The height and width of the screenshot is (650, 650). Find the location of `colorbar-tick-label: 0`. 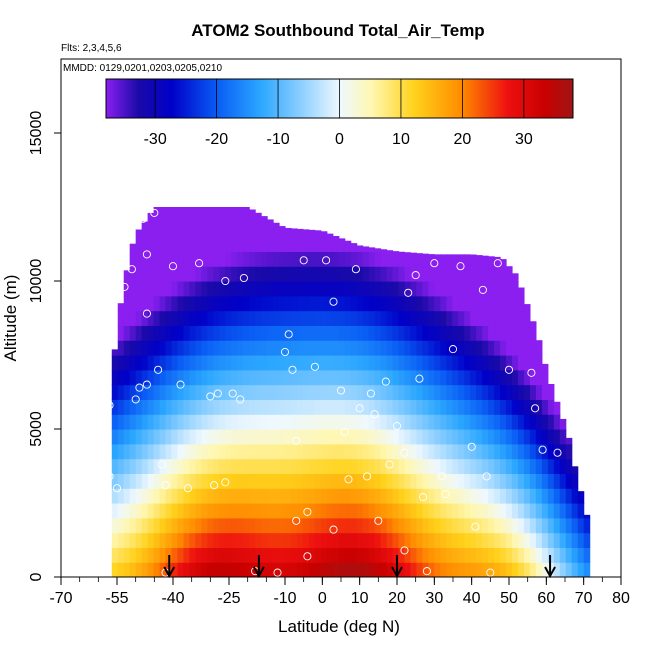

colorbar-tick-label: 0 is located at coordinates (339, 139).